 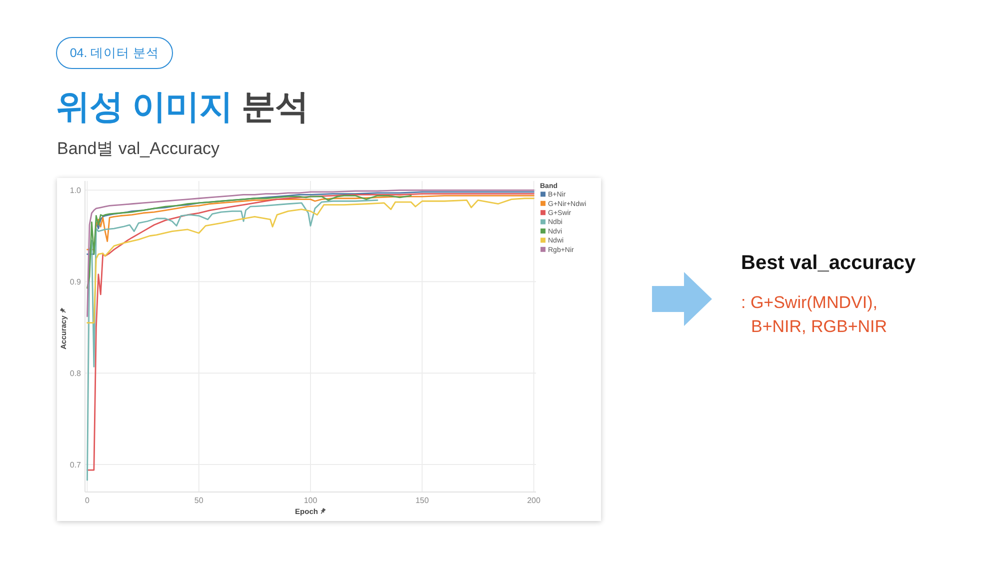 I want to click on xtick: 0, so click(x=87, y=500).